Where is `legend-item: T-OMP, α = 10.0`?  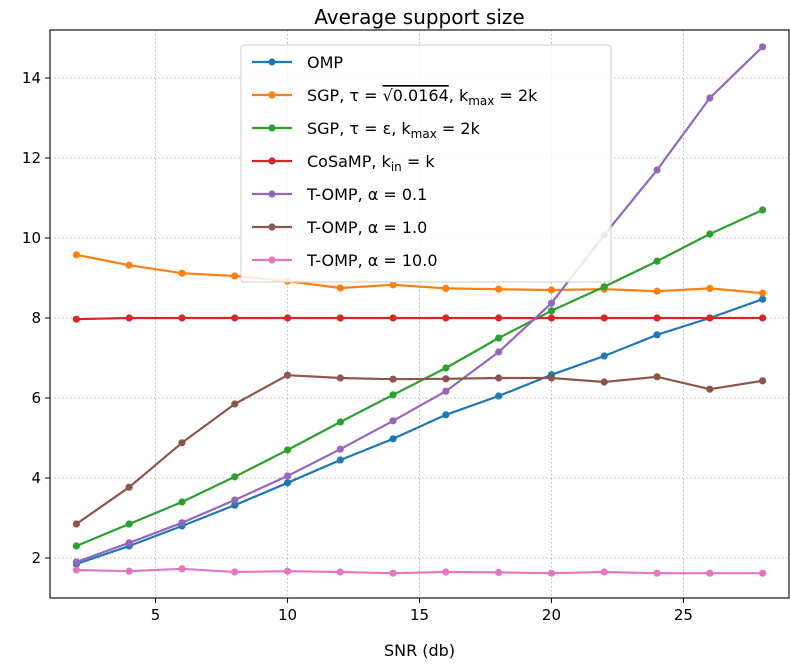 legend-item: T-OMP, α = 10.0 is located at coordinates (345, 260).